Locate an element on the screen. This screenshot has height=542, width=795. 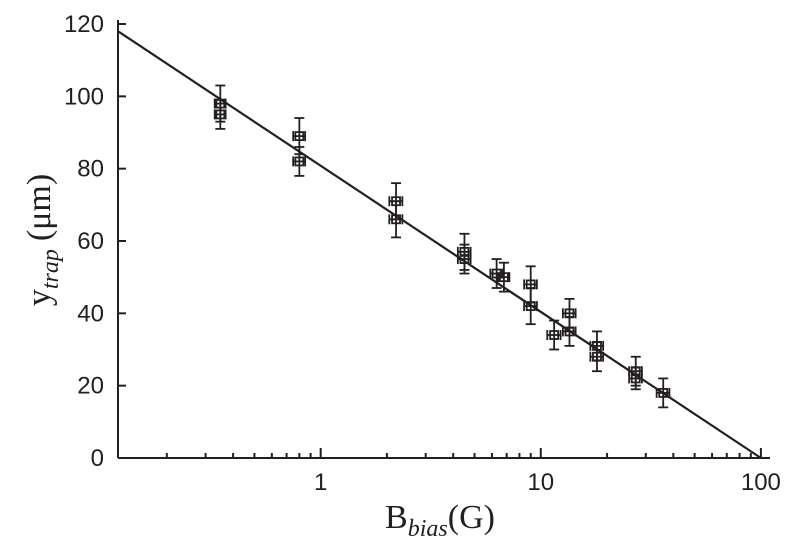
y-tick-label-80: 80 is located at coordinates (90, 169).